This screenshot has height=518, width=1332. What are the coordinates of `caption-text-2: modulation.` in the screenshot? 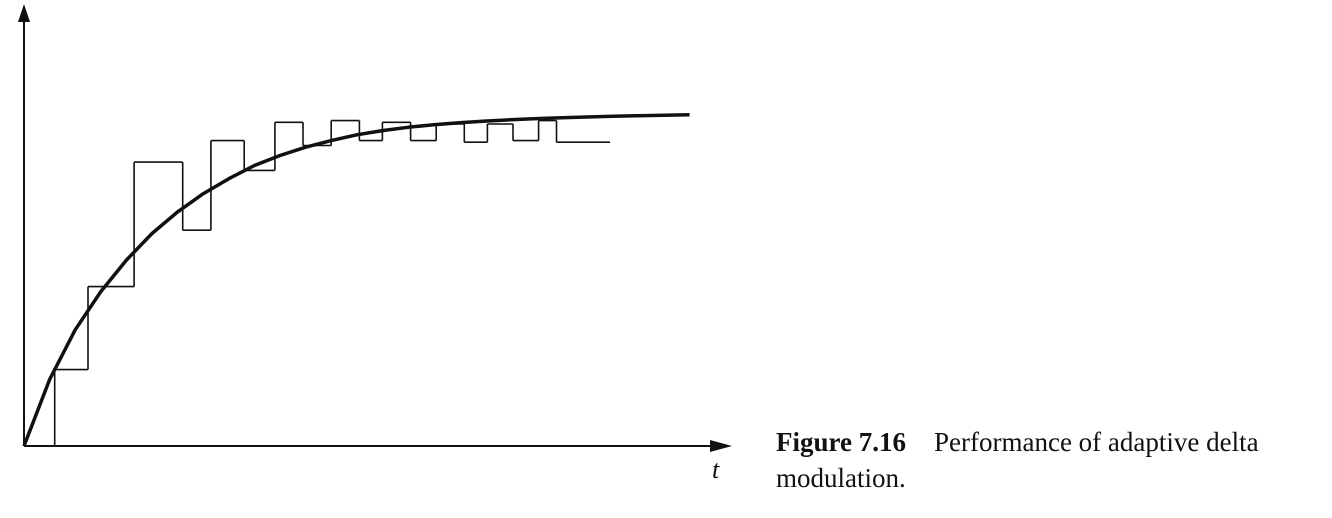 It's located at (841, 478).